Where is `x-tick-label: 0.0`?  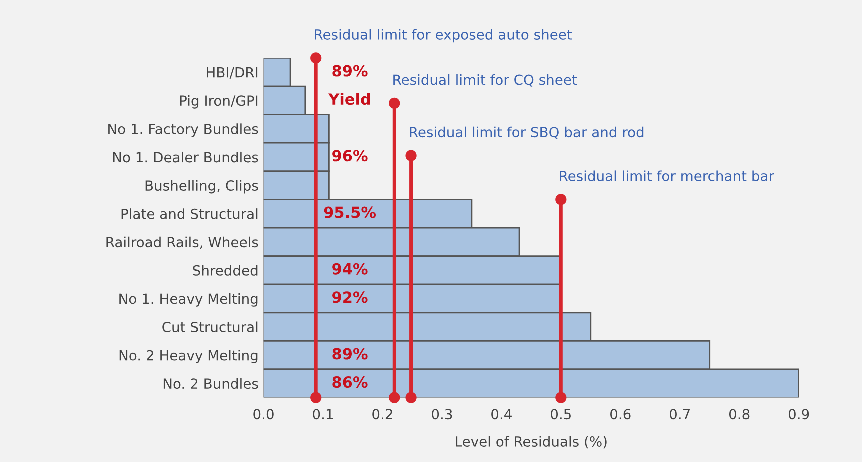
x-tick-label: 0.0 is located at coordinates (264, 414).